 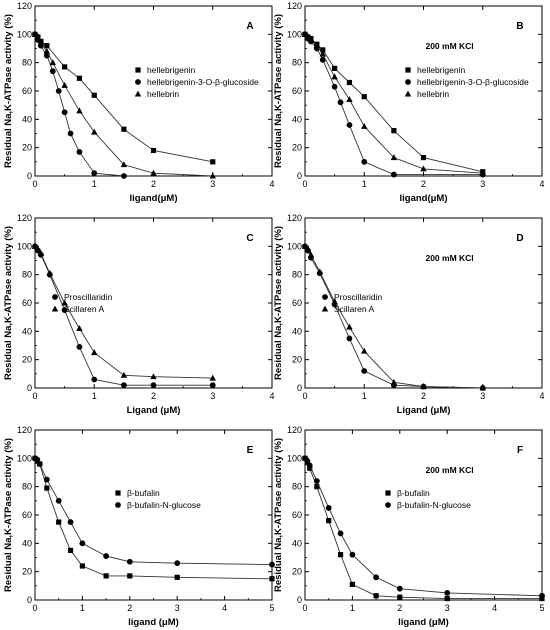 I want to click on plot-frame, so click(x=423, y=303).